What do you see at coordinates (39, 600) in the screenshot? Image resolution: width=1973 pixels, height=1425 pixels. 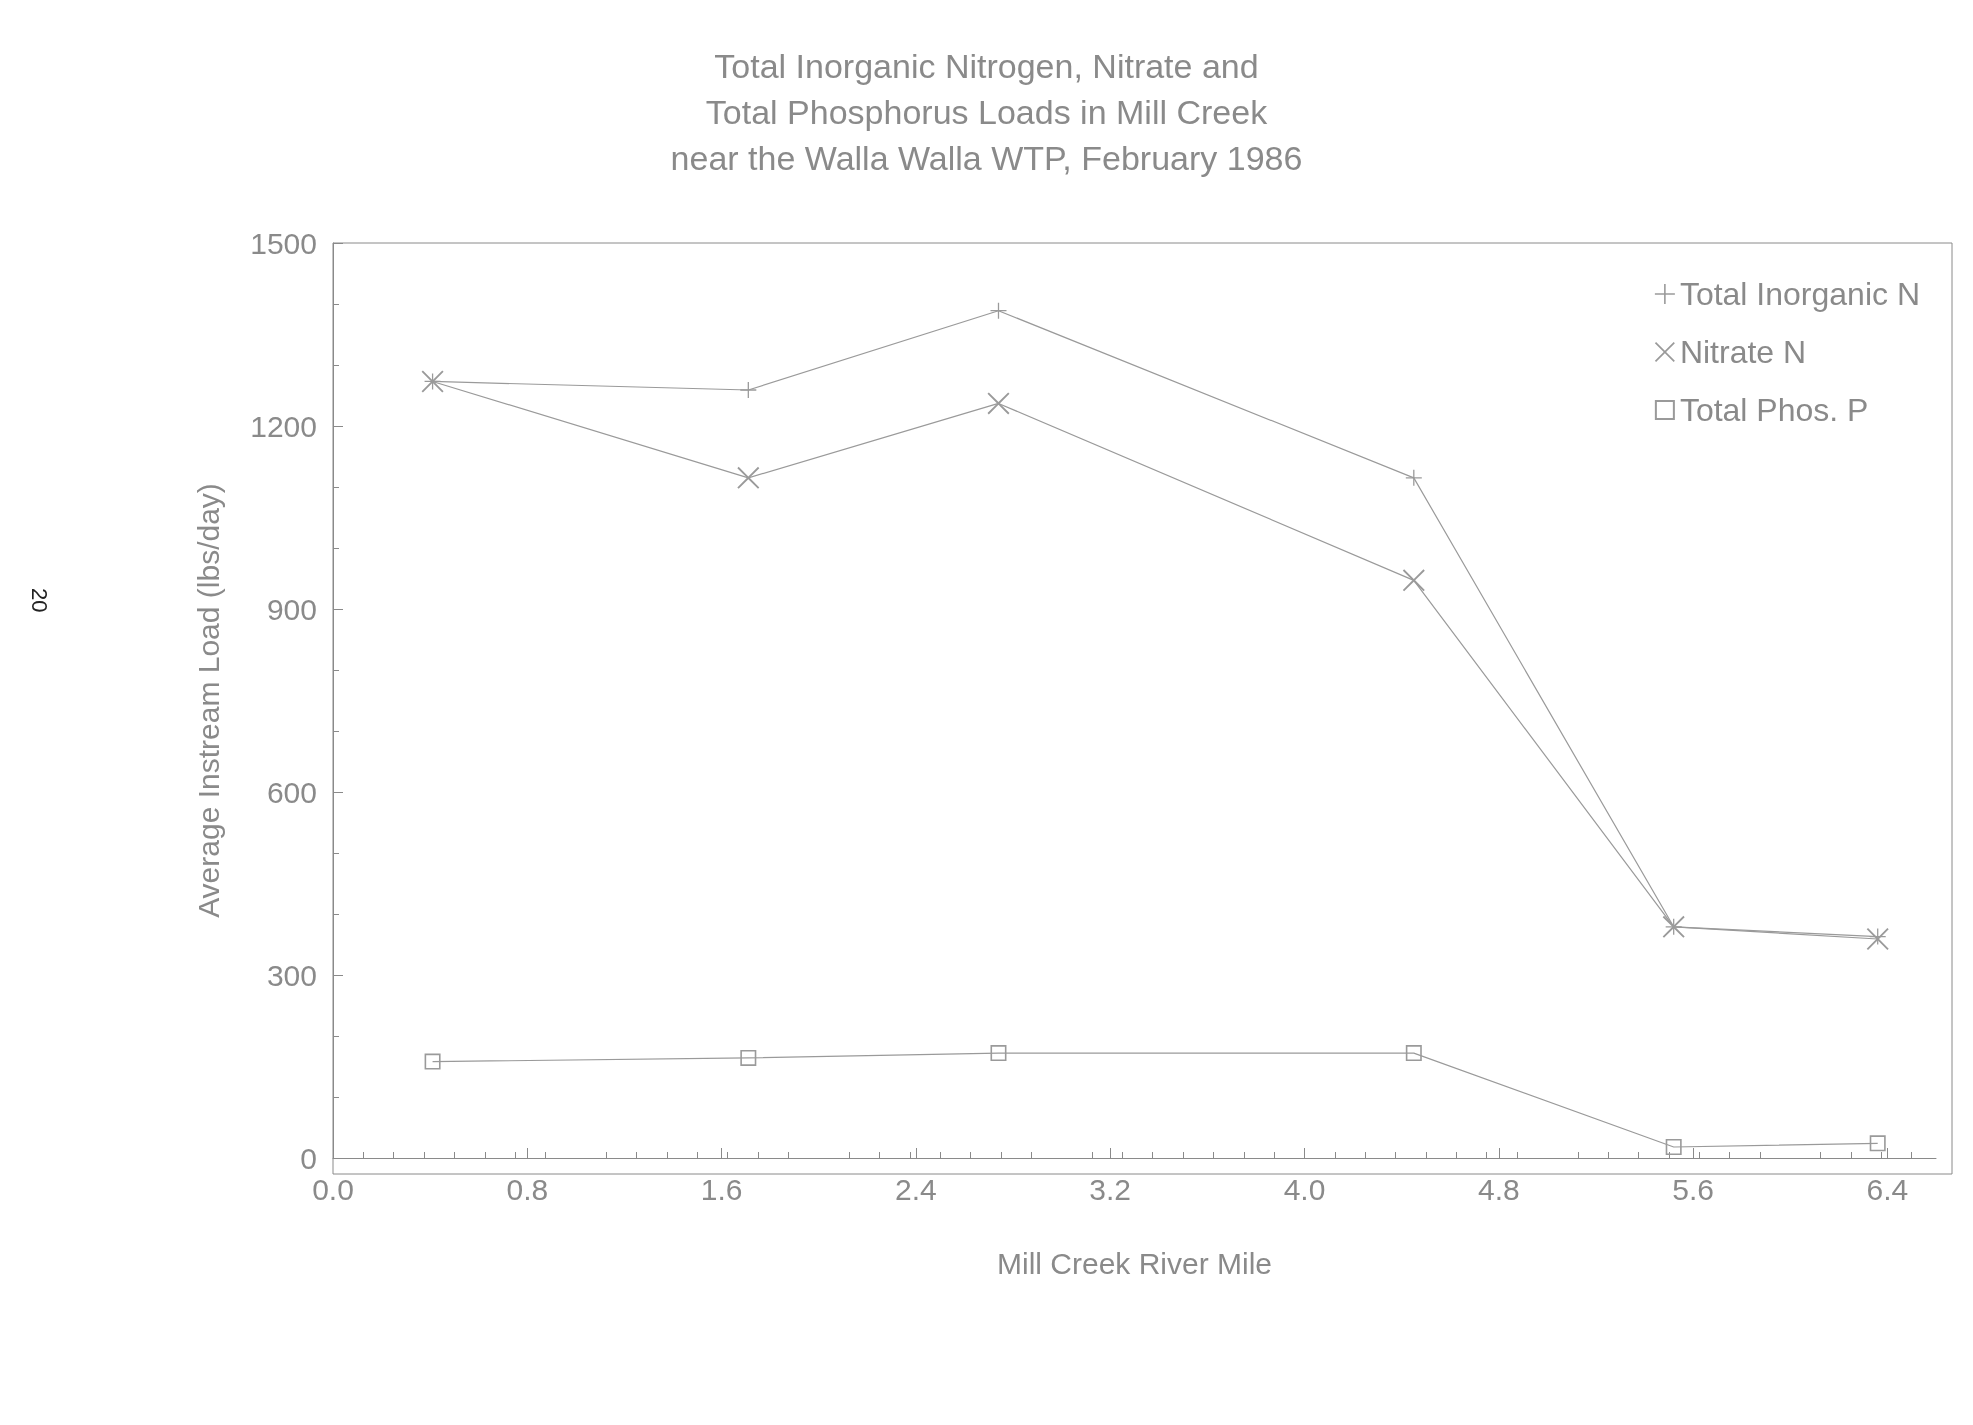 I see `text: 20` at bounding box center [39, 600].